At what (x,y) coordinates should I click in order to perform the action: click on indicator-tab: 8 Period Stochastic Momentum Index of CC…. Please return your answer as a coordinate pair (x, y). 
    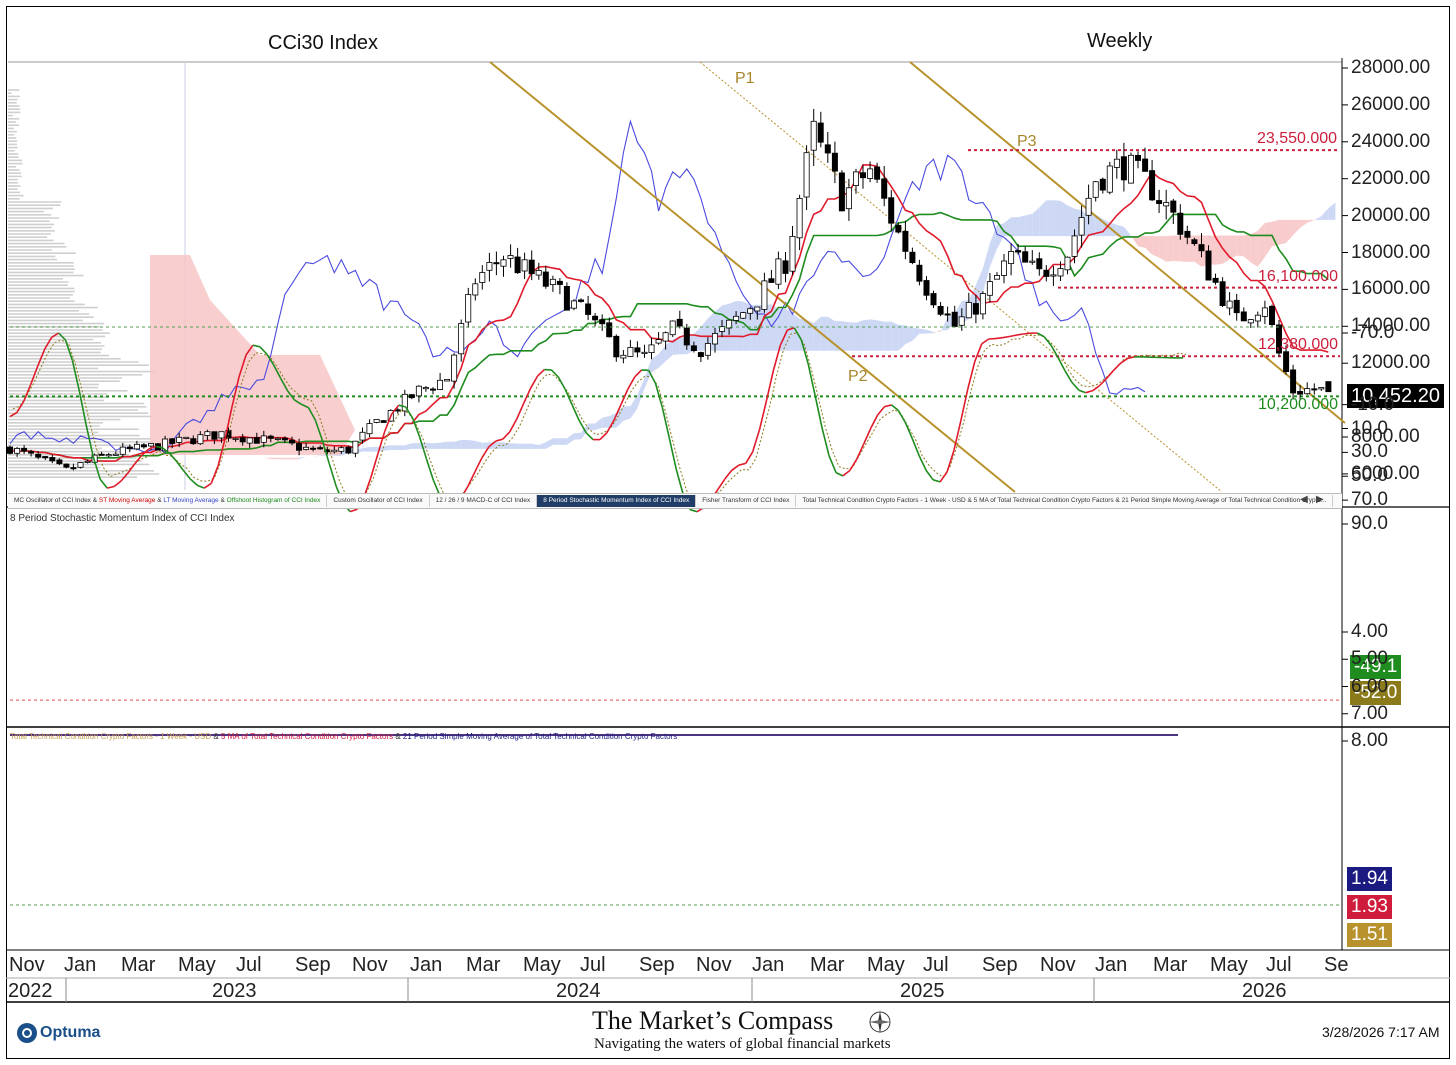
    Looking at the image, I should click on (617, 501).